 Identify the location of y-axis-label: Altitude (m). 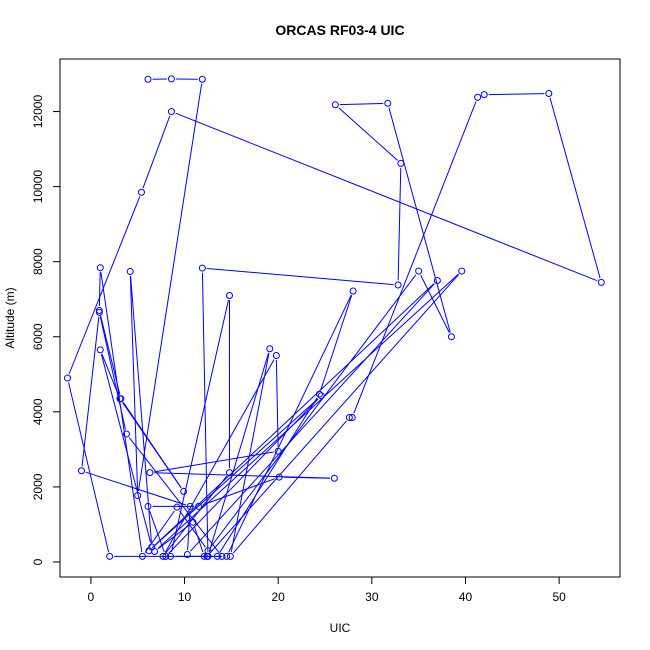
(10, 317).